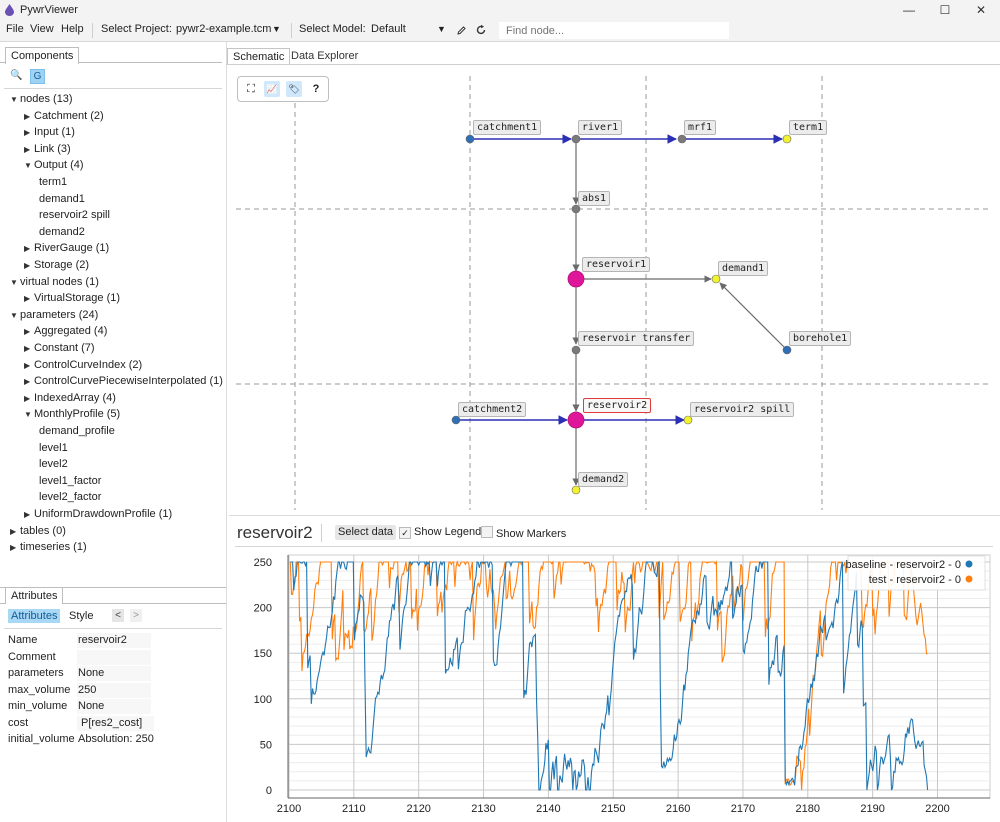 The height and width of the screenshot is (822, 1000). What do you see at coordinates (83, 365) in the screenshot?
I see `tree-item: ▶ ControlCurveIndex (2)` at bounding box center [83, 365].